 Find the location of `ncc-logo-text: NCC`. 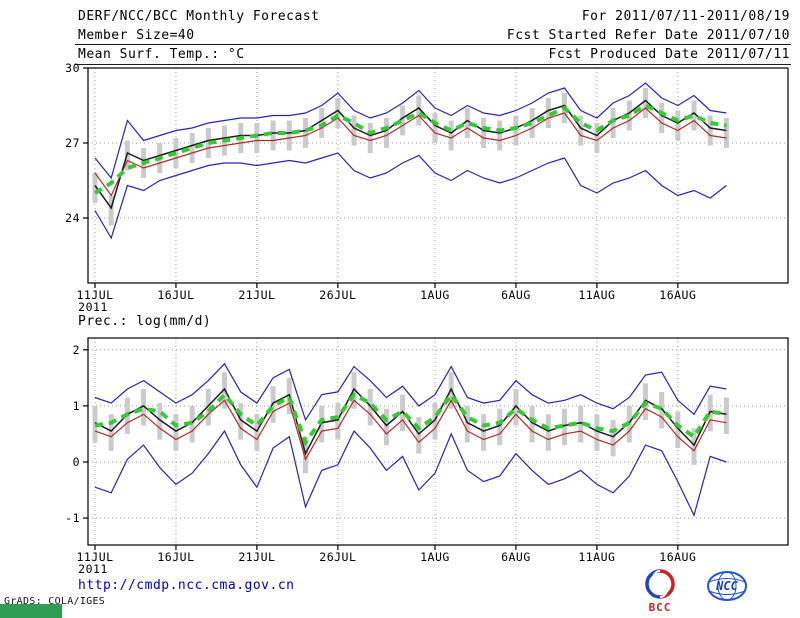

ncc-logo-text: NCC is located at coordinates (726, 586).